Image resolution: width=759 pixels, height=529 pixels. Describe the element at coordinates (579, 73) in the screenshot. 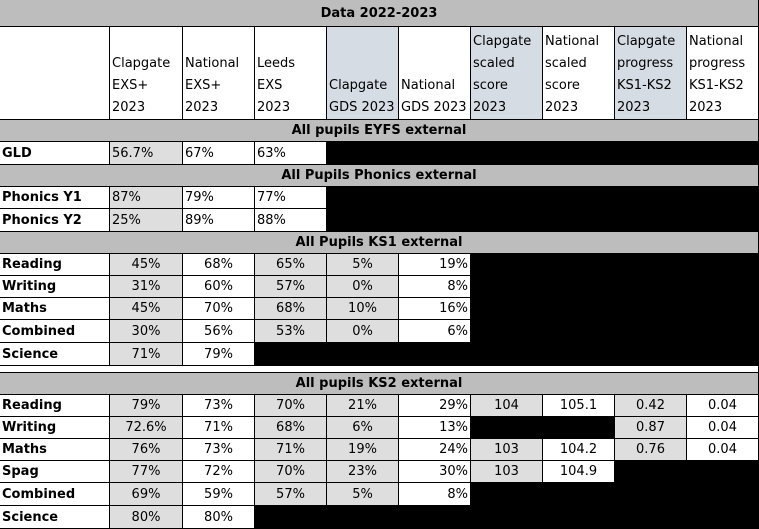

I see `column-header: National scaled score 2023` at that location.